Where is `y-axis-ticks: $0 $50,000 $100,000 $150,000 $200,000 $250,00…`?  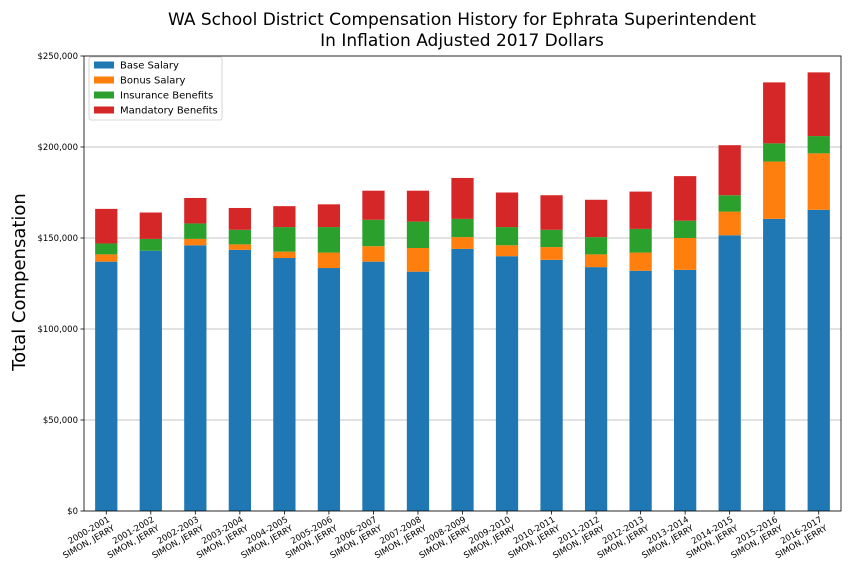 y-axis-ticks: $0 $50,000 $100,000 $150,000 $200,000 $250,00… is located at coordinates (60, 284).